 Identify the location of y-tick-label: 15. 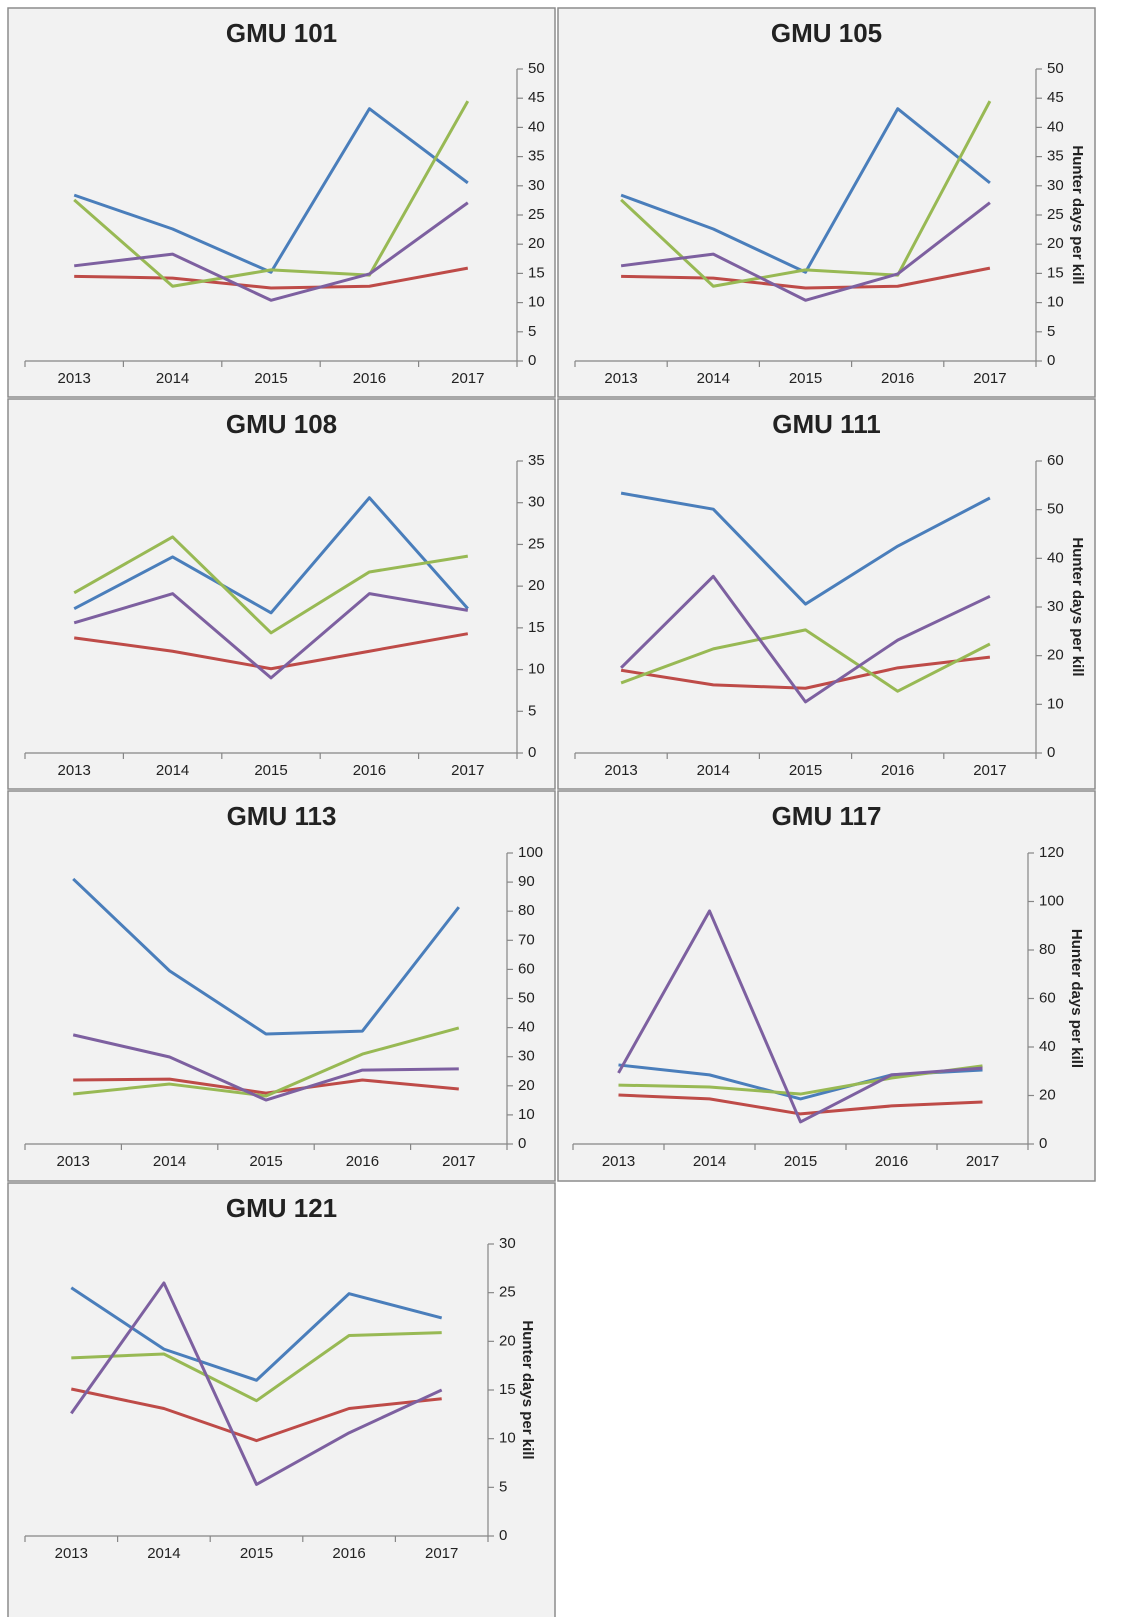
(536, 627).